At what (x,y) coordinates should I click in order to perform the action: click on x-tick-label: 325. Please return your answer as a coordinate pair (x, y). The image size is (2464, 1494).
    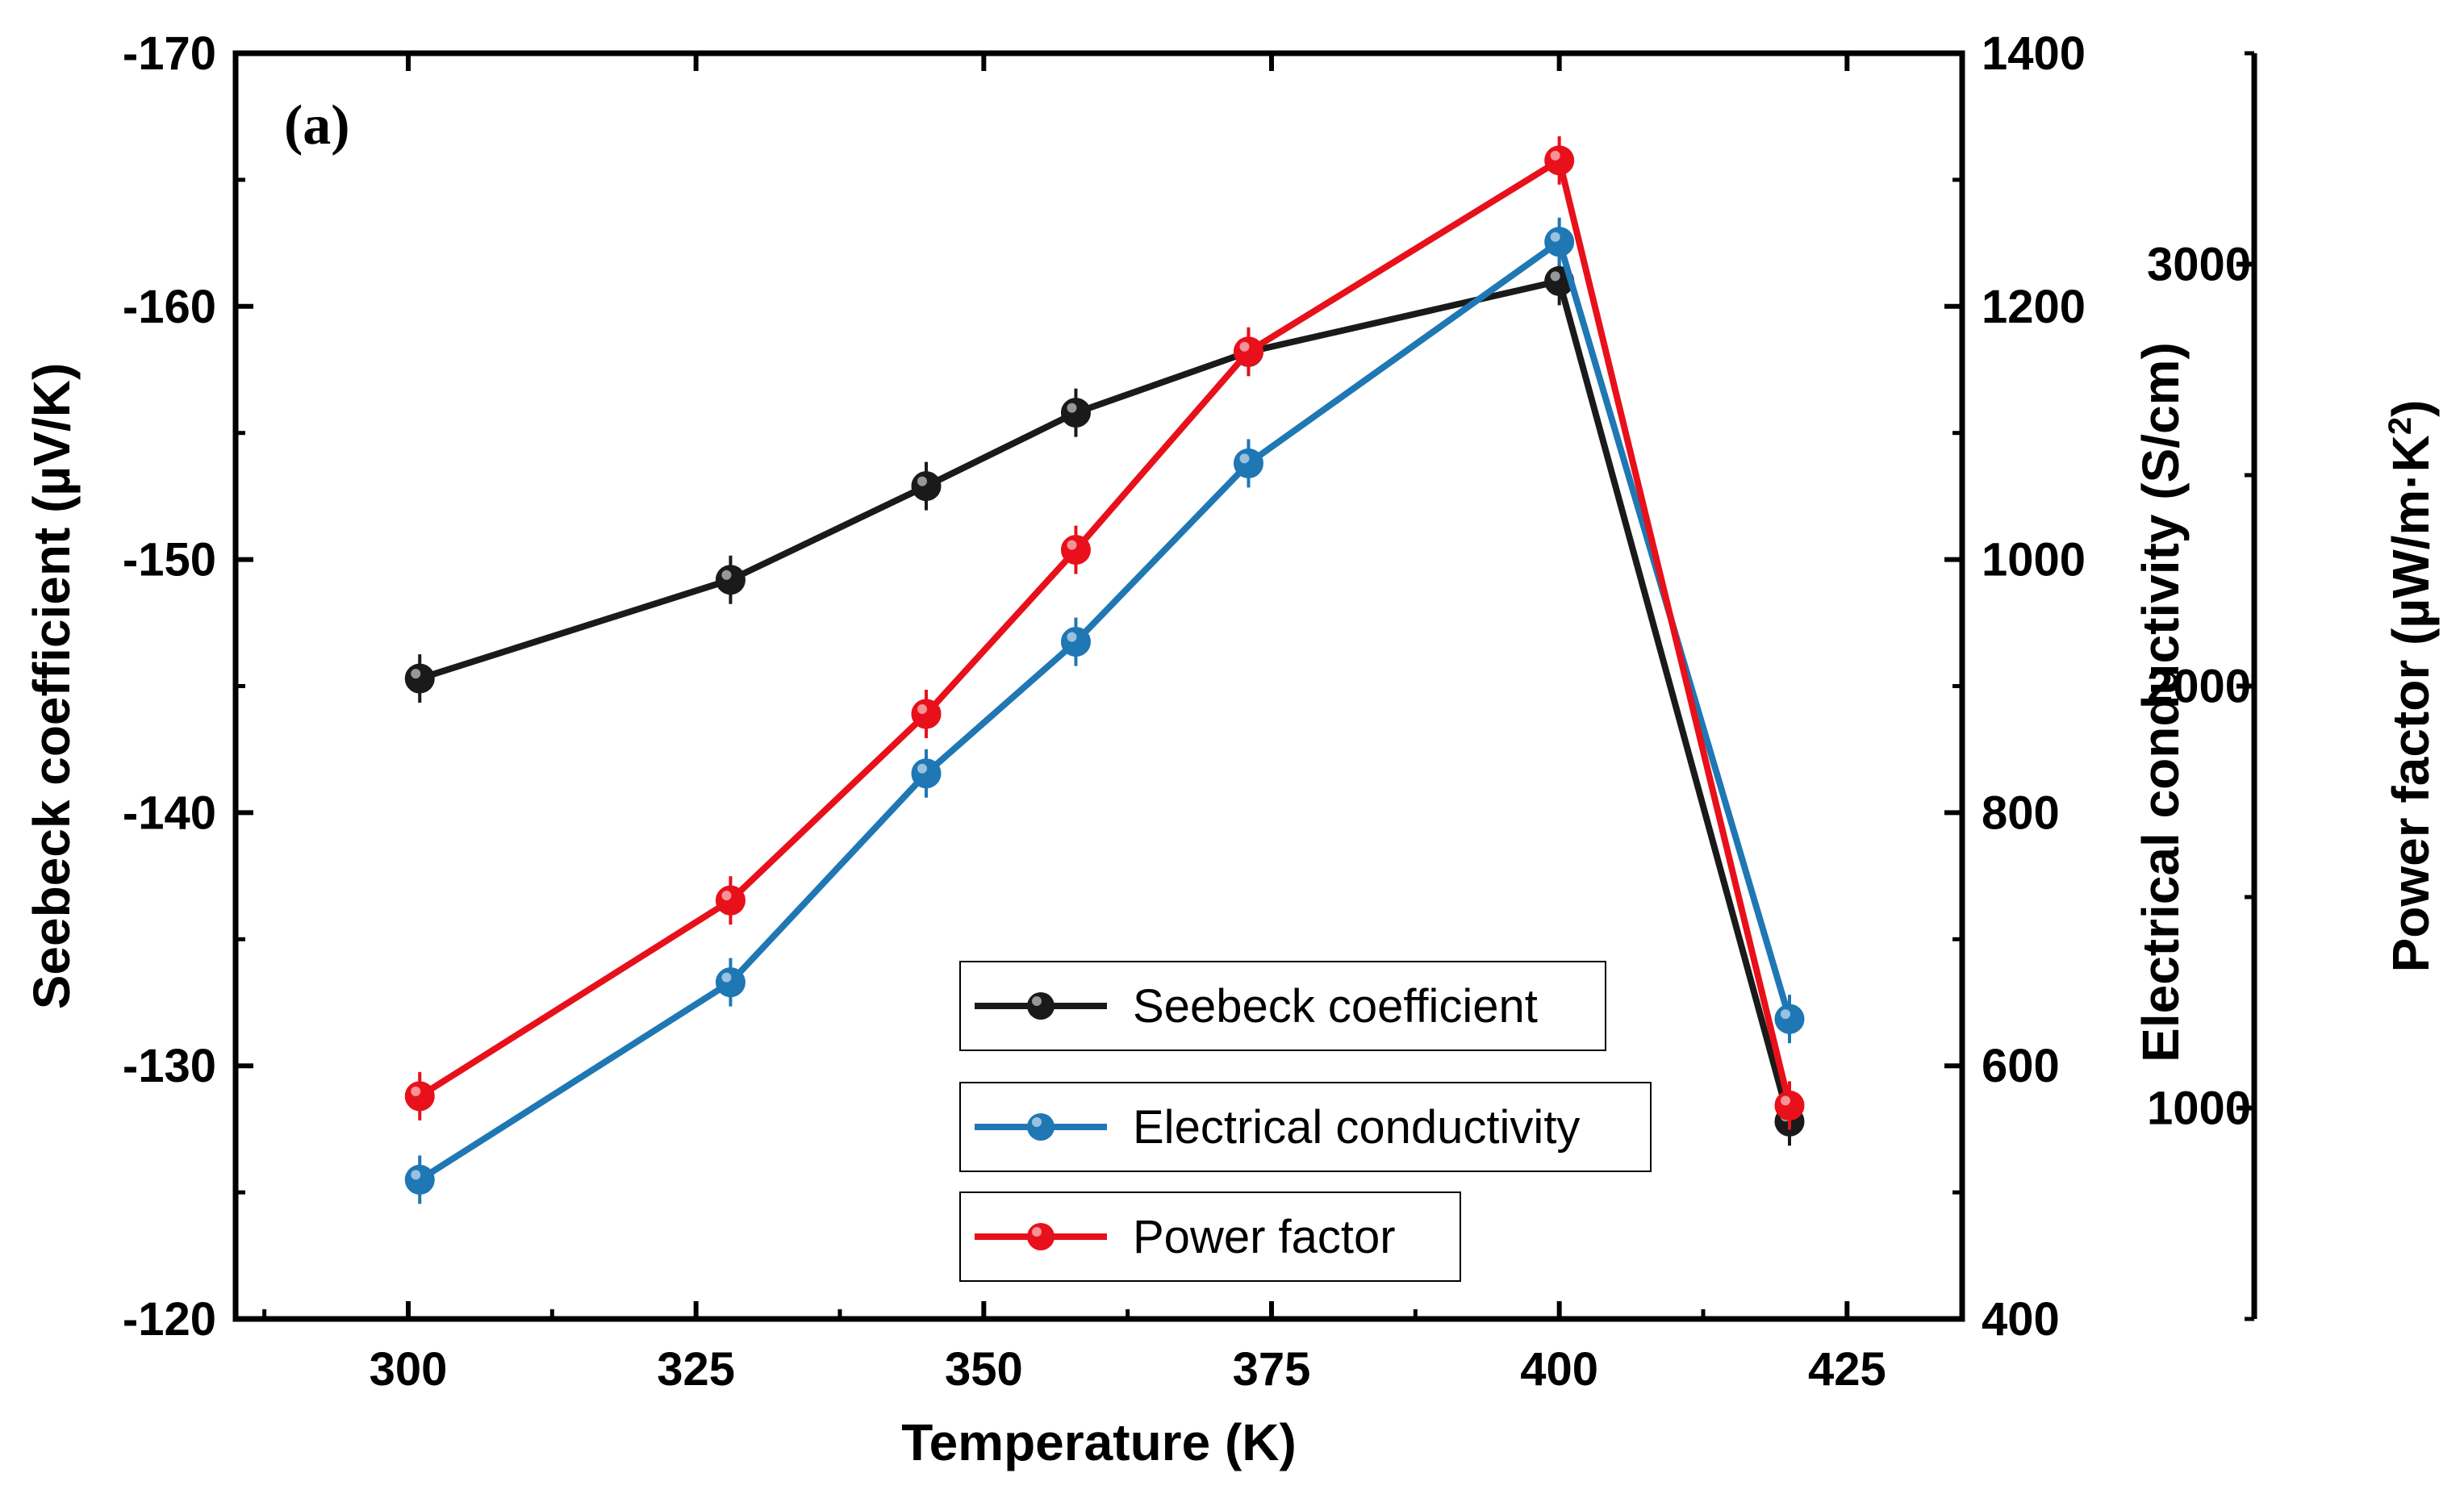
    Looking at the image, I should click on (696, 1369).